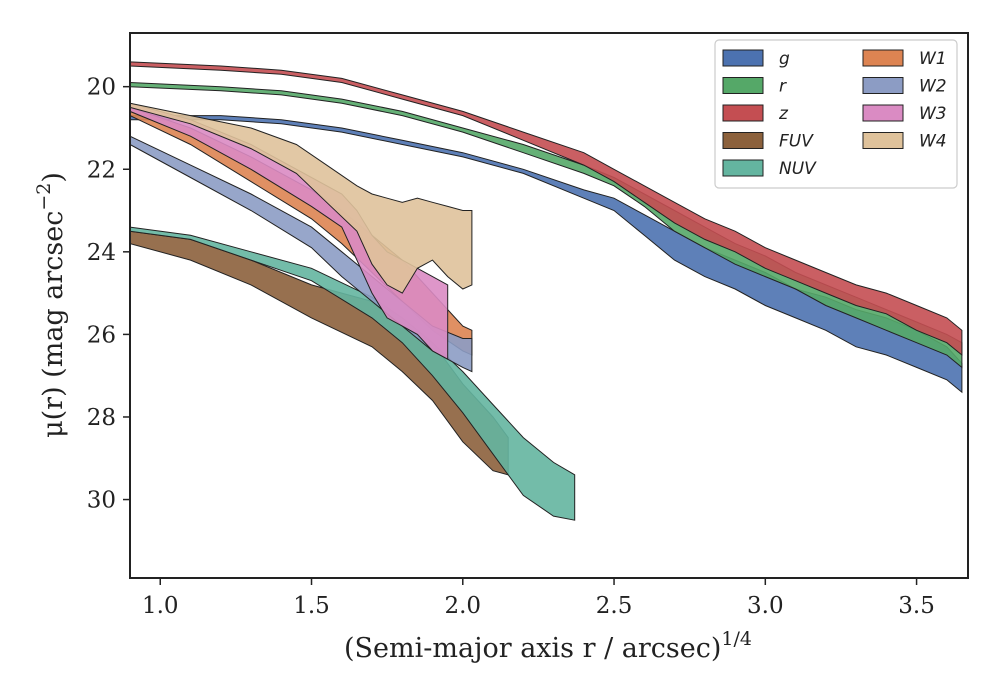 This screenshot has height=700, width=1000. Describe the element at coordinates (51, 305) in the screenshot. I see `y-axis-label: μ(r) (mag arcsec−2)` at that location.